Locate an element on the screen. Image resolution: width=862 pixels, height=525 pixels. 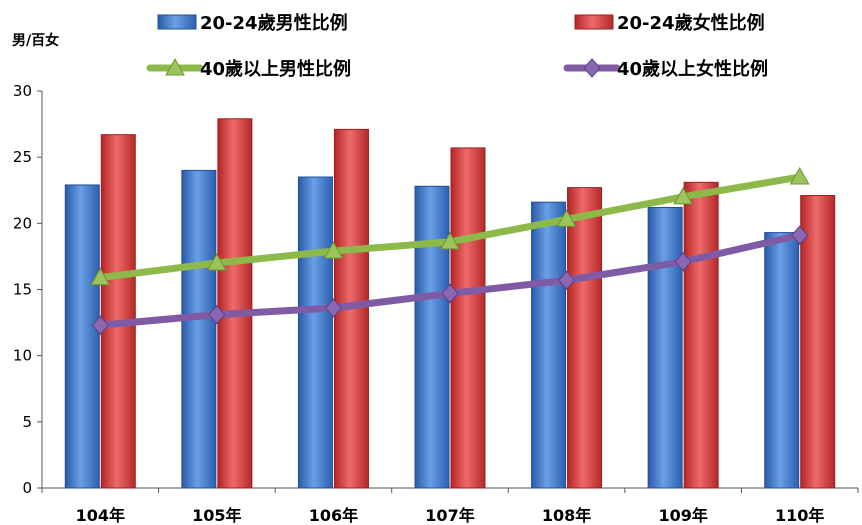
x-tick-label: 104年 is located at coordinates (100, 515).